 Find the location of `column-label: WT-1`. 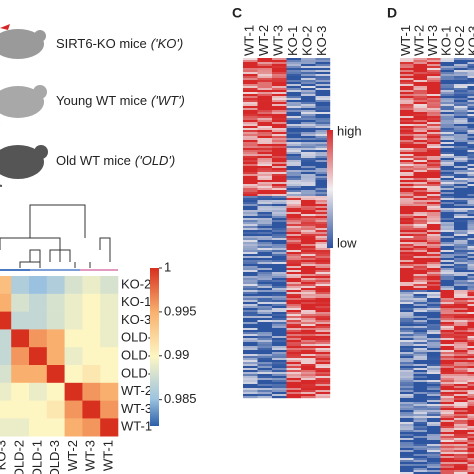

column-label: WT-1 is located at coordinates (249, 40).